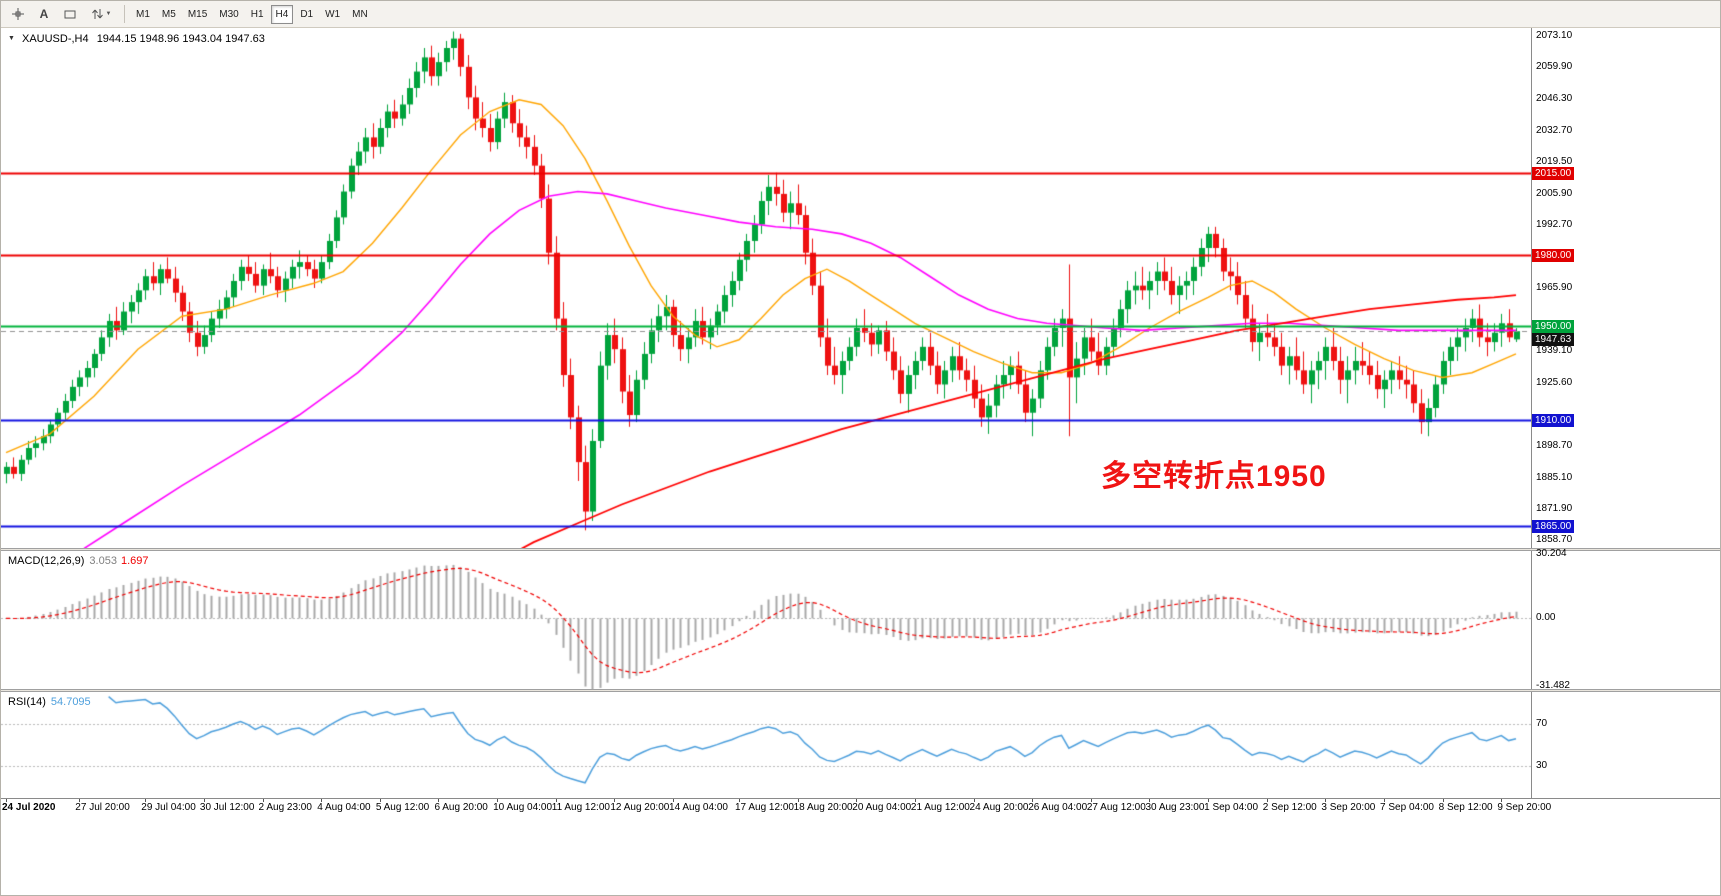 Image resolution: width=1721 pixels, height=896 pixels. What do you see at coordinates (124, 14) in the screenshot?
I see `toolbar-separator` at bounding box center [124, 14].